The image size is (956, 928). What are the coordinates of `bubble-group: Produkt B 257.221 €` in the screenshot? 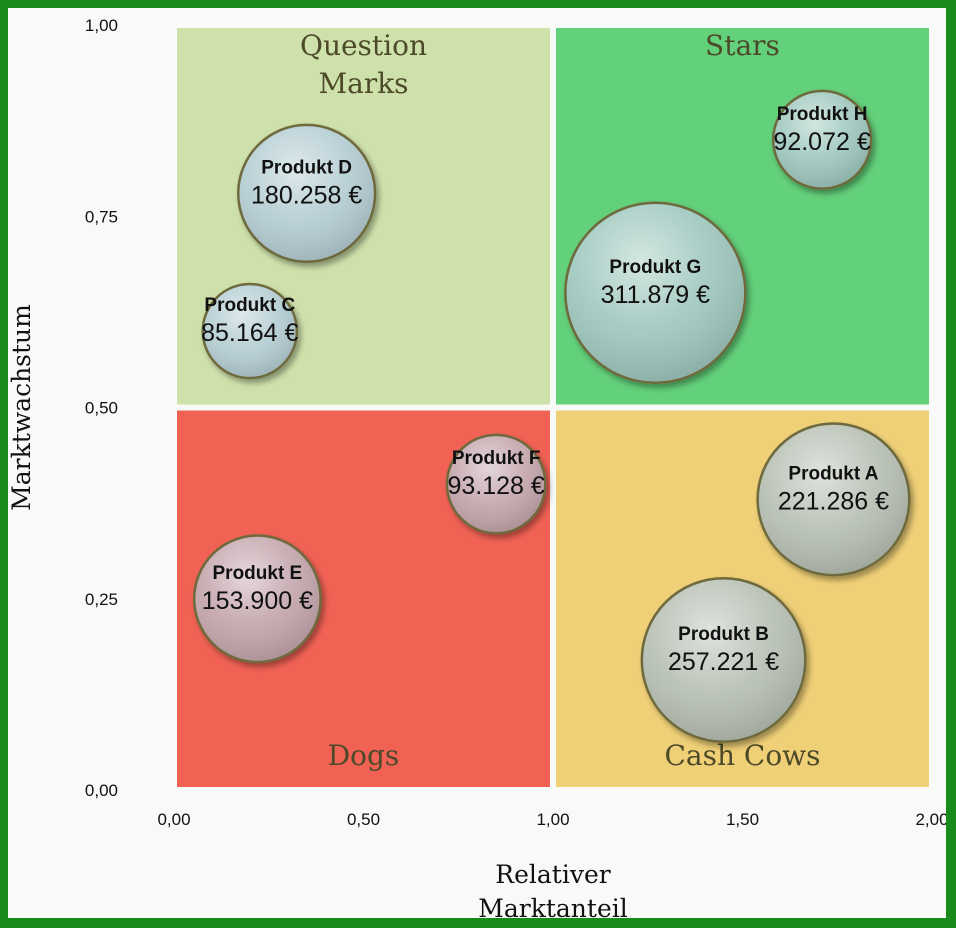 It's located at (723, 659).